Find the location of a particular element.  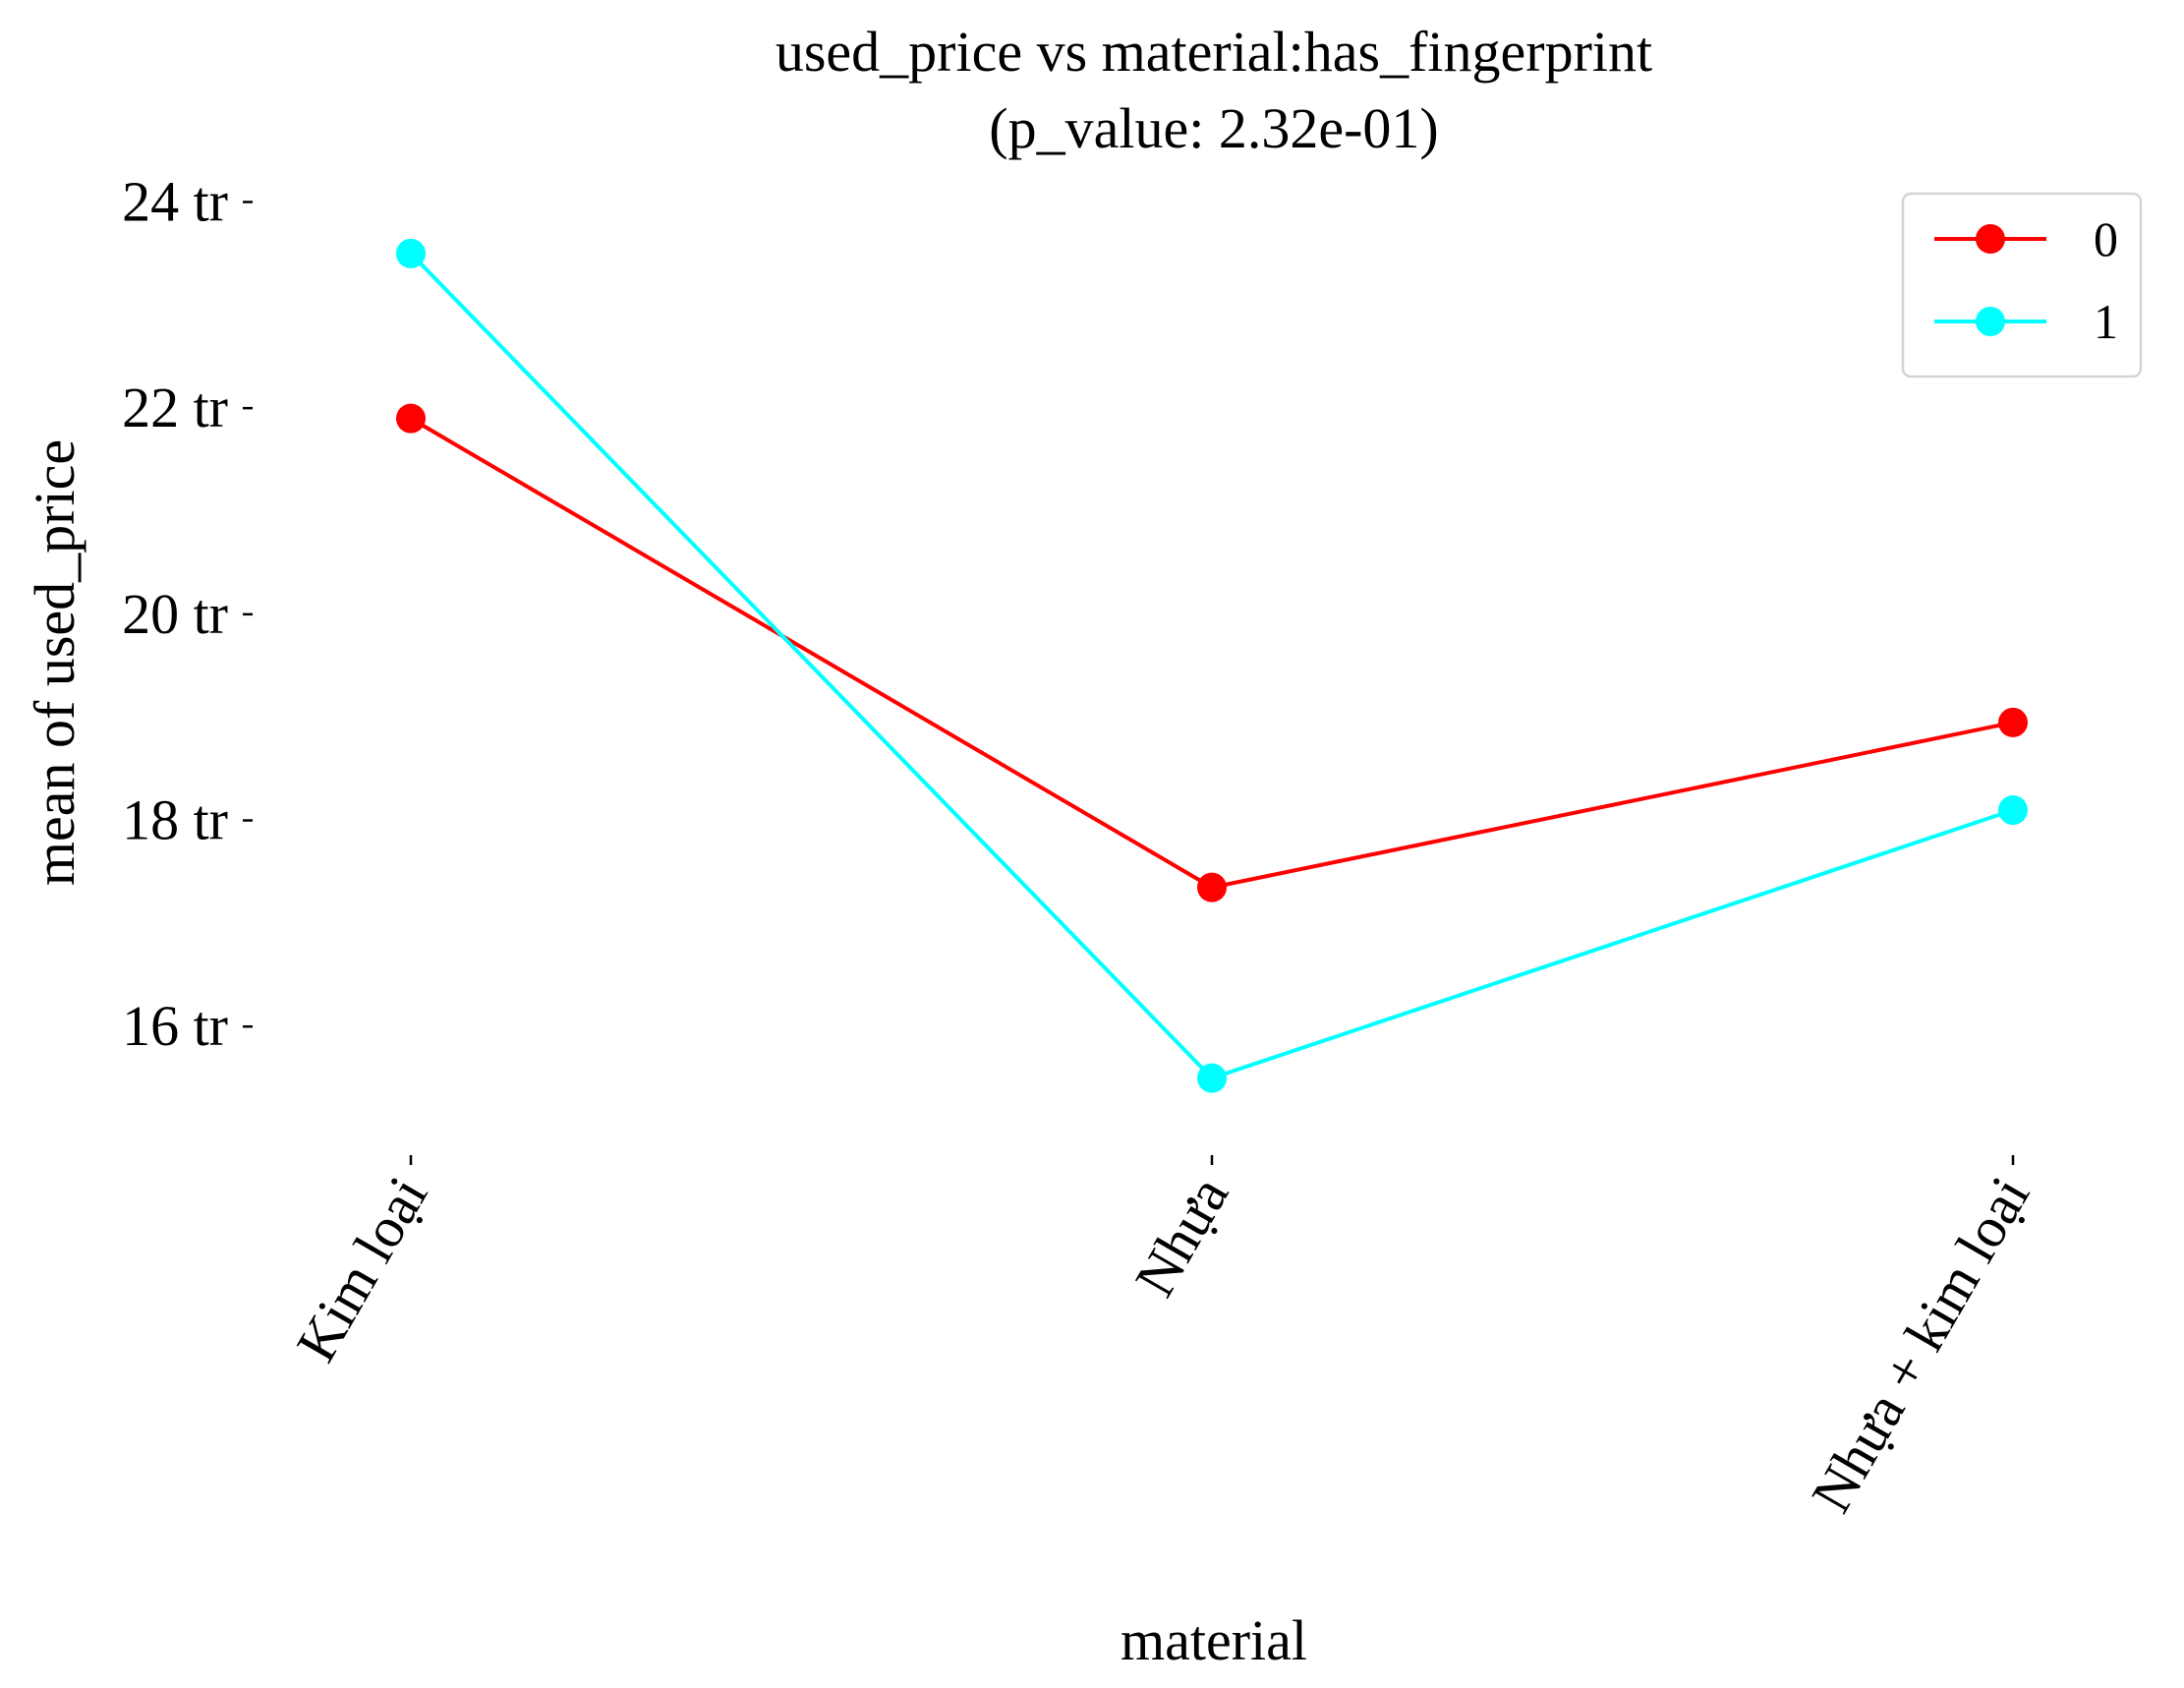

x-tick-label: Nhựa is located at coordinates (1181, 1236).